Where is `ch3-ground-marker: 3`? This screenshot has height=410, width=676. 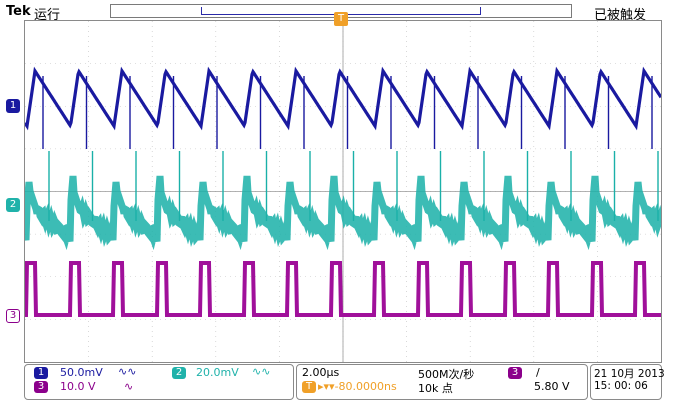
ch3-ground-marker: 3 is located at coordinates (13, 316).